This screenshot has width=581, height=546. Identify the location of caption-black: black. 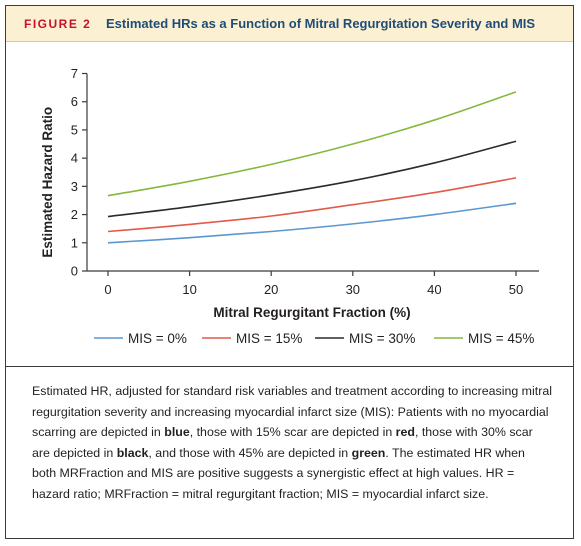
(132, 452).